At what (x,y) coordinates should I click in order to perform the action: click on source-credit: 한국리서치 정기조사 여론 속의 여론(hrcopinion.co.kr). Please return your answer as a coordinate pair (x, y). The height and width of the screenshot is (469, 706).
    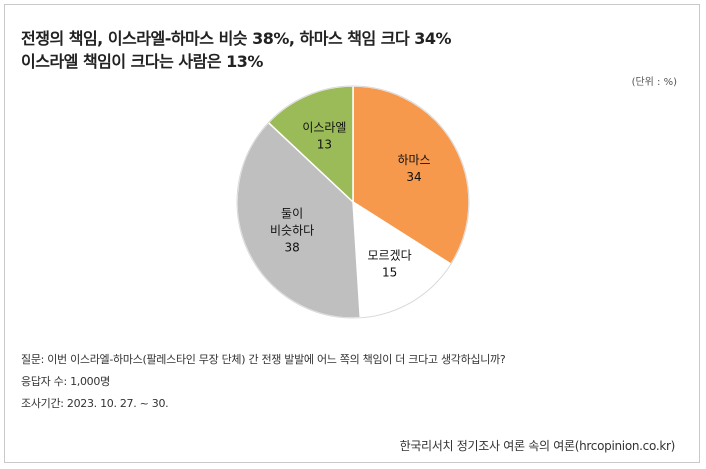
    Looking at the image, I should click on (537, 446).